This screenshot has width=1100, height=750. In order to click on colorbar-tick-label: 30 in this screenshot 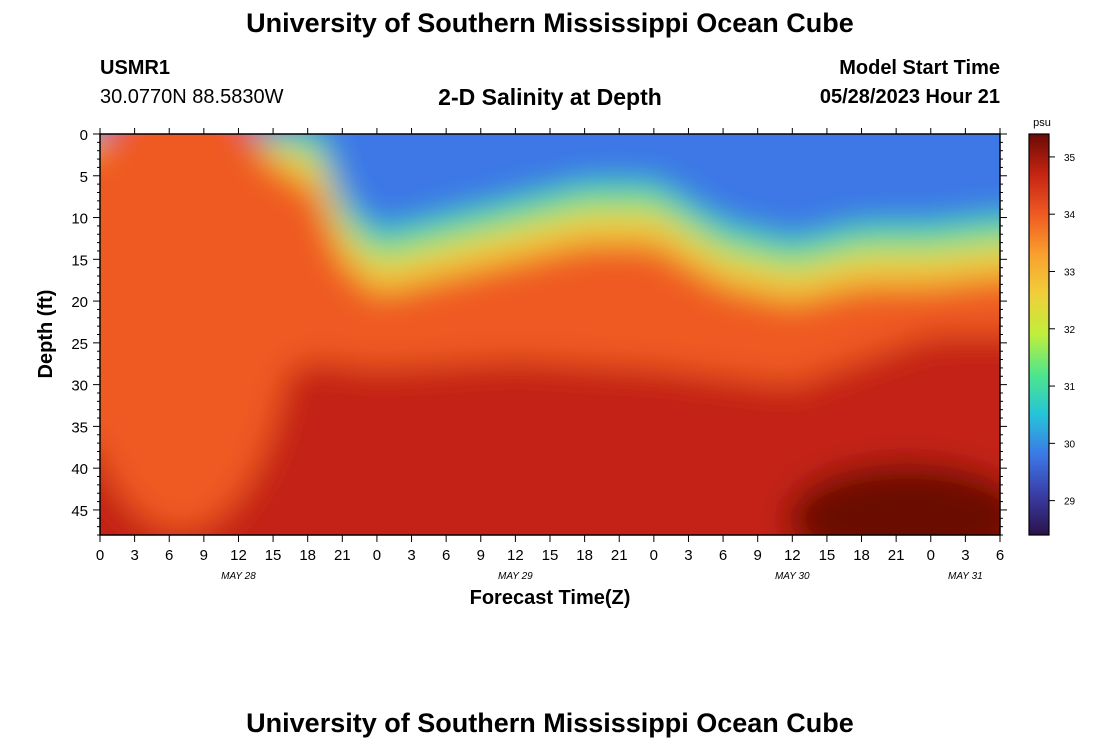, I will do `click(1070, 444)`.